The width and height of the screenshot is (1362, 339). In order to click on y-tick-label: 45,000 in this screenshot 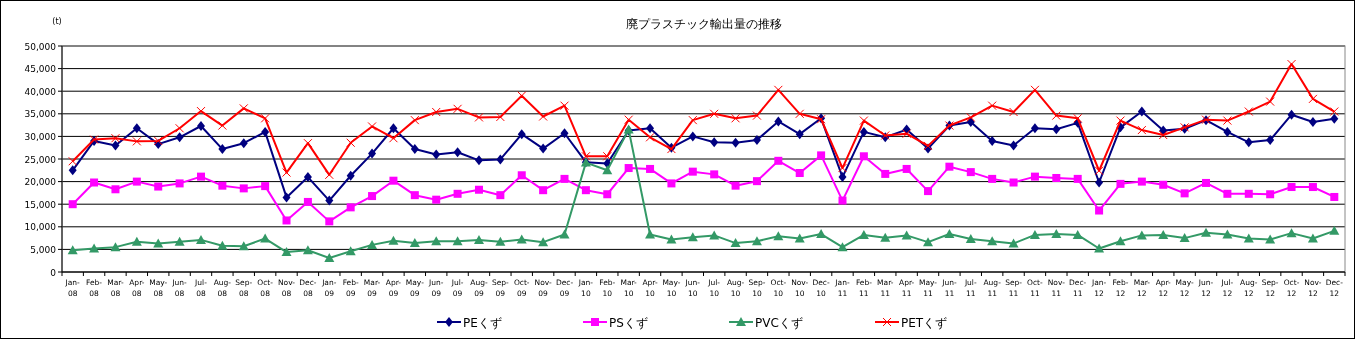, I will do `click(40, 69)`.